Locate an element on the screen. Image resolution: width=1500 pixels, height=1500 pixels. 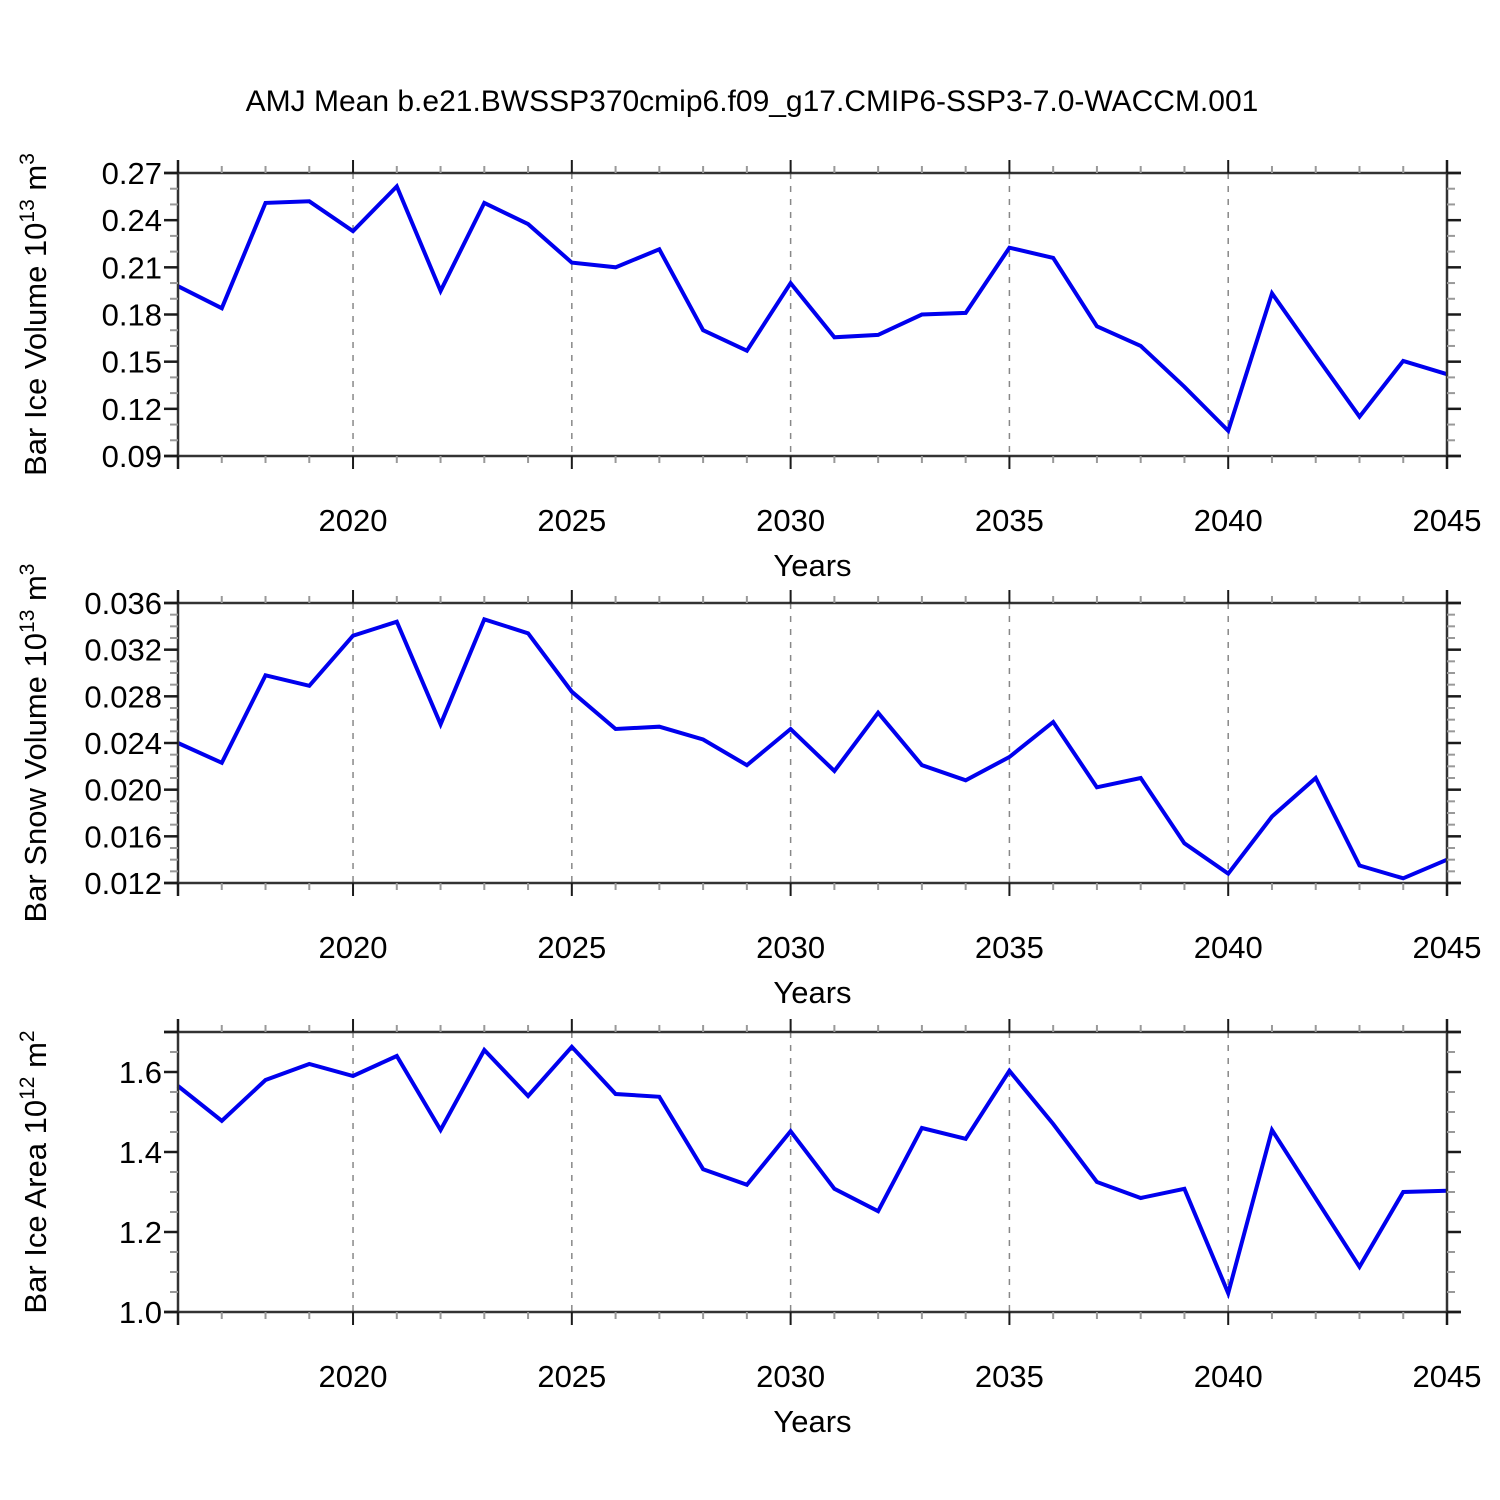
bar-ice-volume-ylabel: Bar Ice Volume 1013 m3 is located at coordinates (34, 314).